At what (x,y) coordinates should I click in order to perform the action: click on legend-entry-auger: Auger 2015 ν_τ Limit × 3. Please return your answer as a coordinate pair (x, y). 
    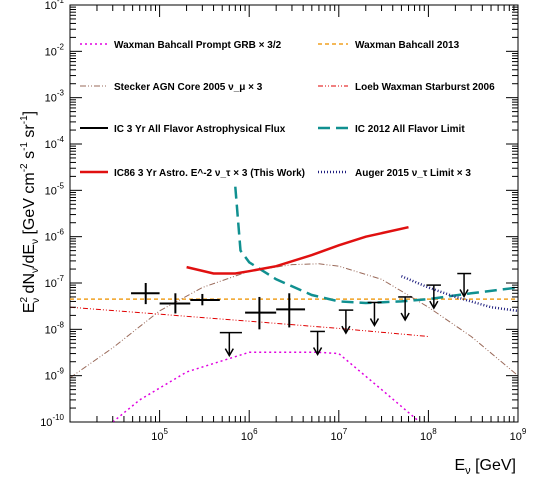
    Looking at the image, I should click on (394, 173).